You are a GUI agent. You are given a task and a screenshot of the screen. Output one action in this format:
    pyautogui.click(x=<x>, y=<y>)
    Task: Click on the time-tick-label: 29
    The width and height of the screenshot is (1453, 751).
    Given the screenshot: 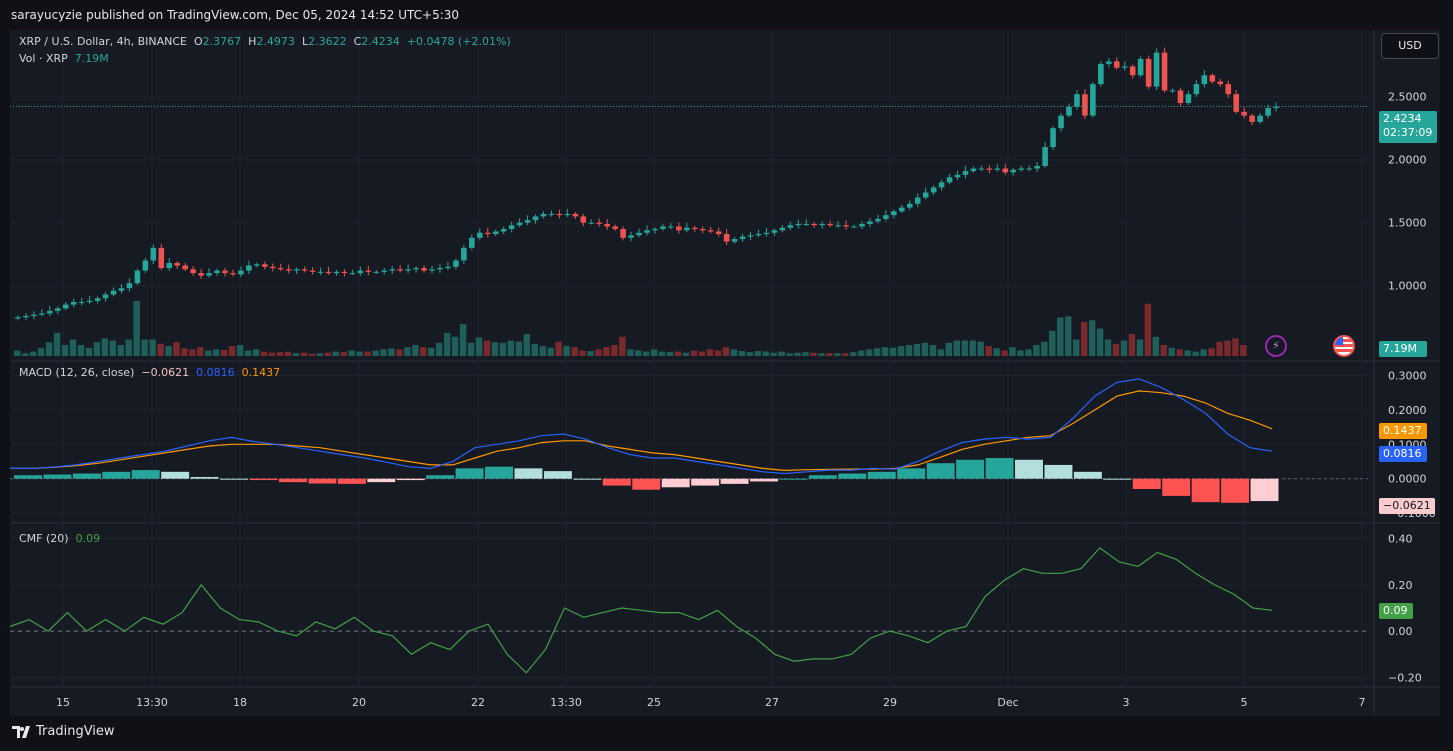 What is the action you would take?
    pyautogui.click(x=890, y=702)
    